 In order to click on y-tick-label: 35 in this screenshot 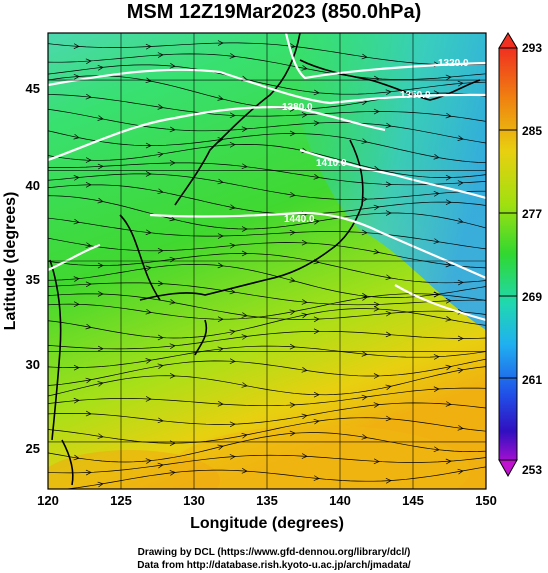, I will do `click(33, 279)`.